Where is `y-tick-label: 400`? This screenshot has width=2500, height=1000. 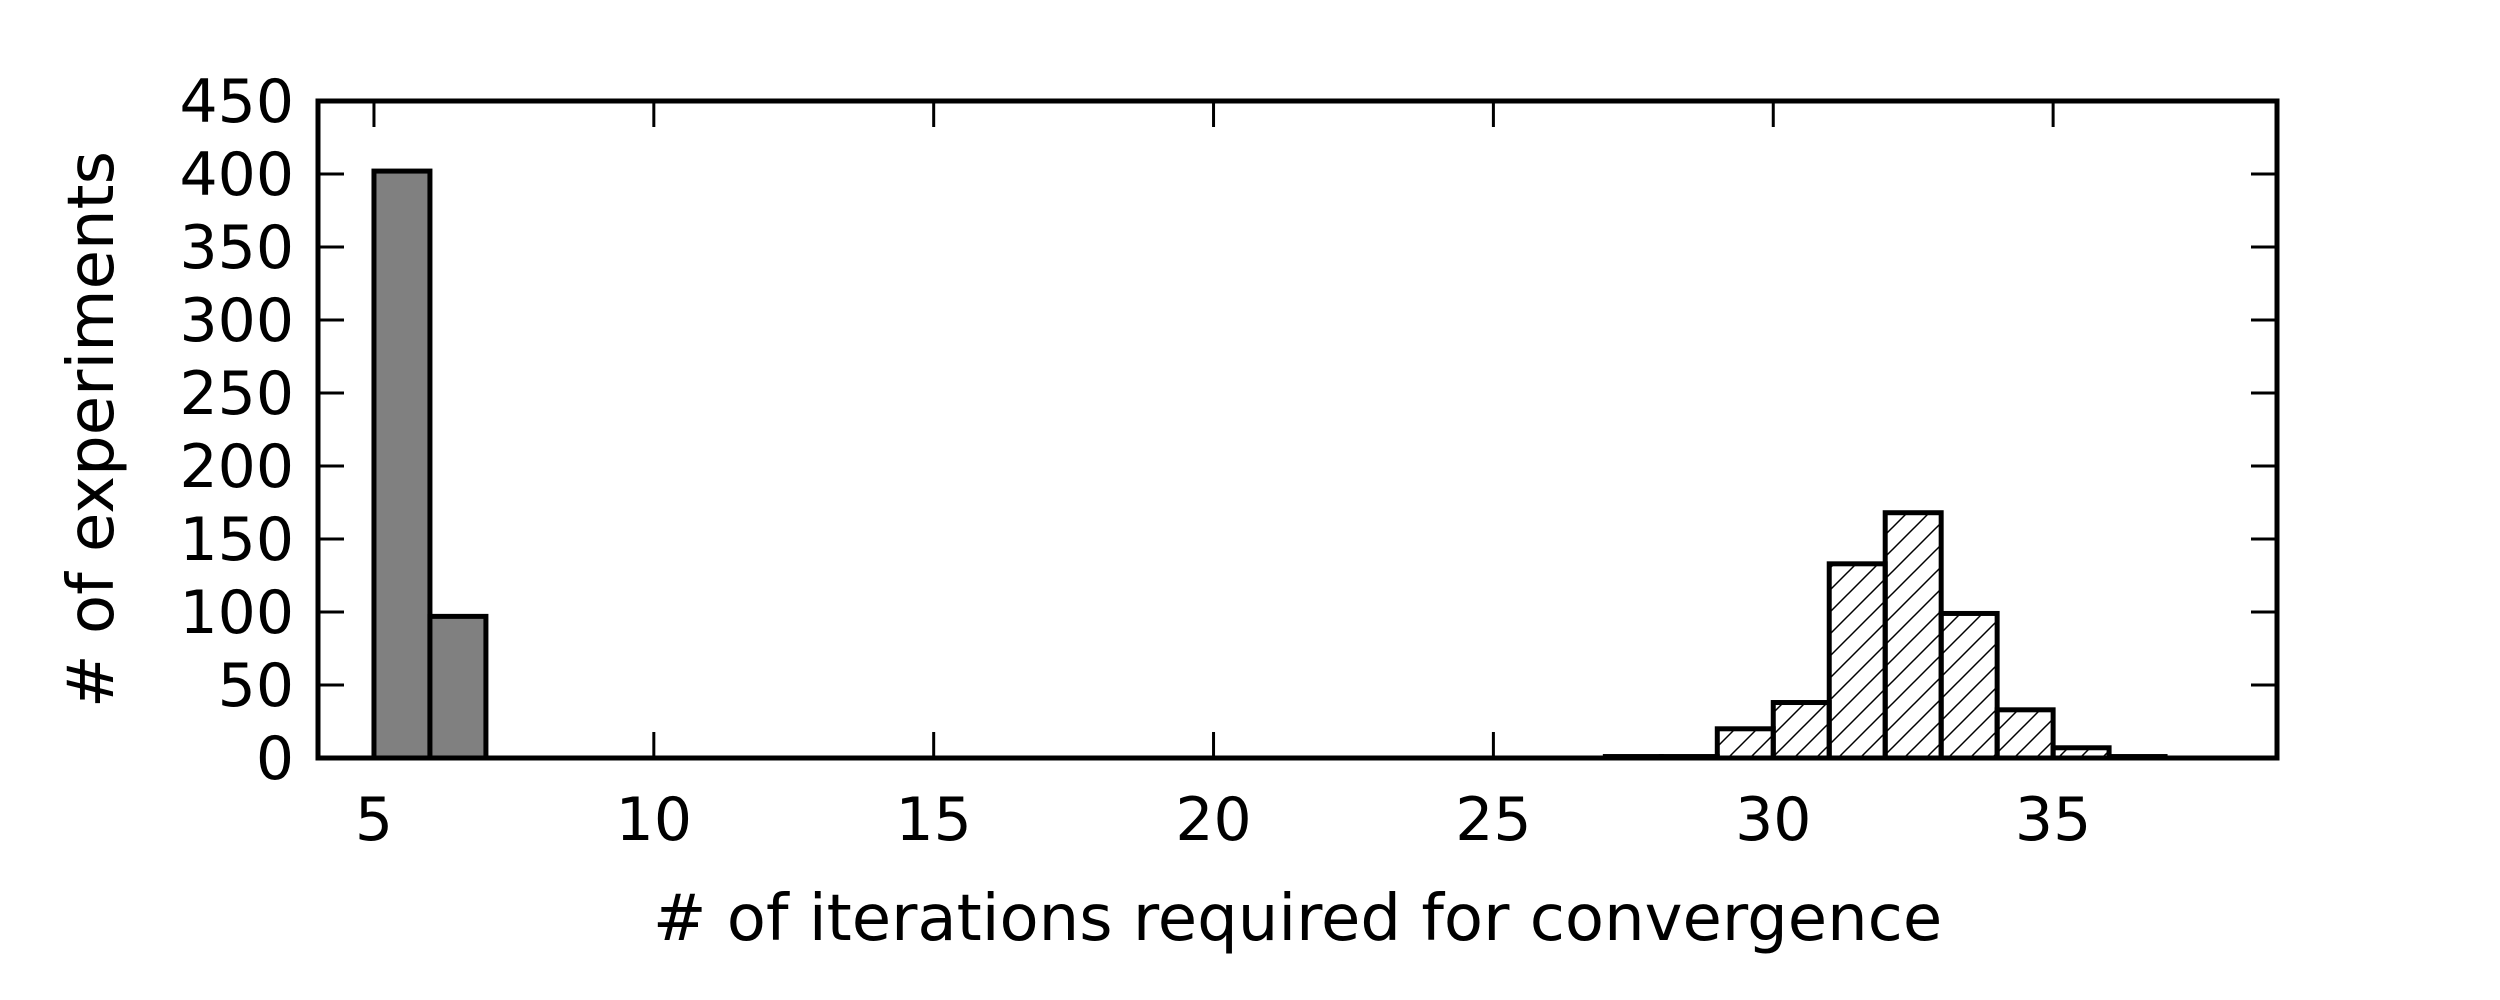 y-tick-label: 400 is located at coordinates (236, 175).